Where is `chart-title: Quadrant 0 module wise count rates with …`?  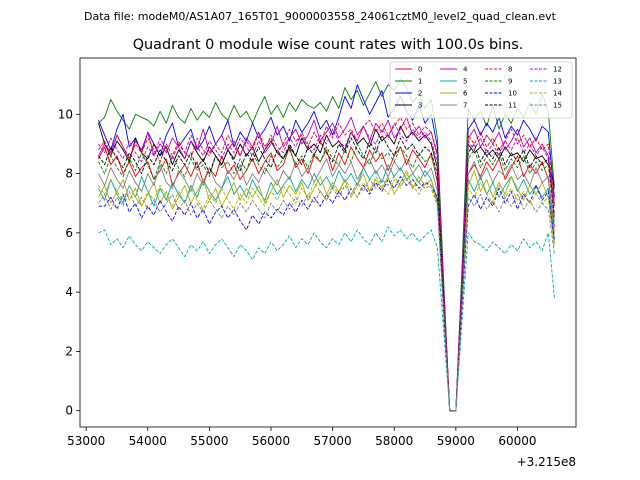
chart-title: Quadrant 0 module wise count rates with … is located at coordinates (328, 45).